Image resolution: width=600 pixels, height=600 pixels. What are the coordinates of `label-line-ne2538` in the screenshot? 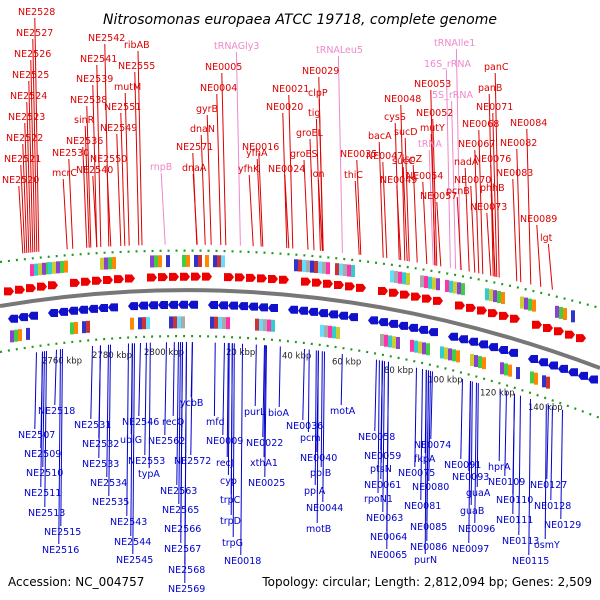 It's located at (89, 176).